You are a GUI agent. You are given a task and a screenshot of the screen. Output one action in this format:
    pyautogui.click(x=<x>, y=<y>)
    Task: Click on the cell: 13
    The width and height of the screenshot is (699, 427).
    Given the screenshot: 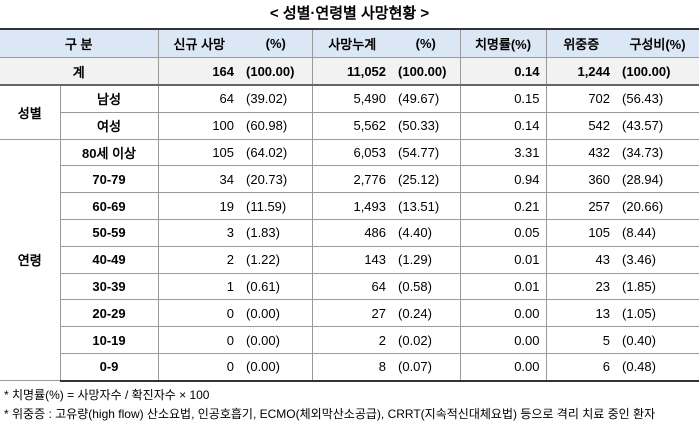 What is the action you would take?
    pyautogui.click(x=581, y=313)
    